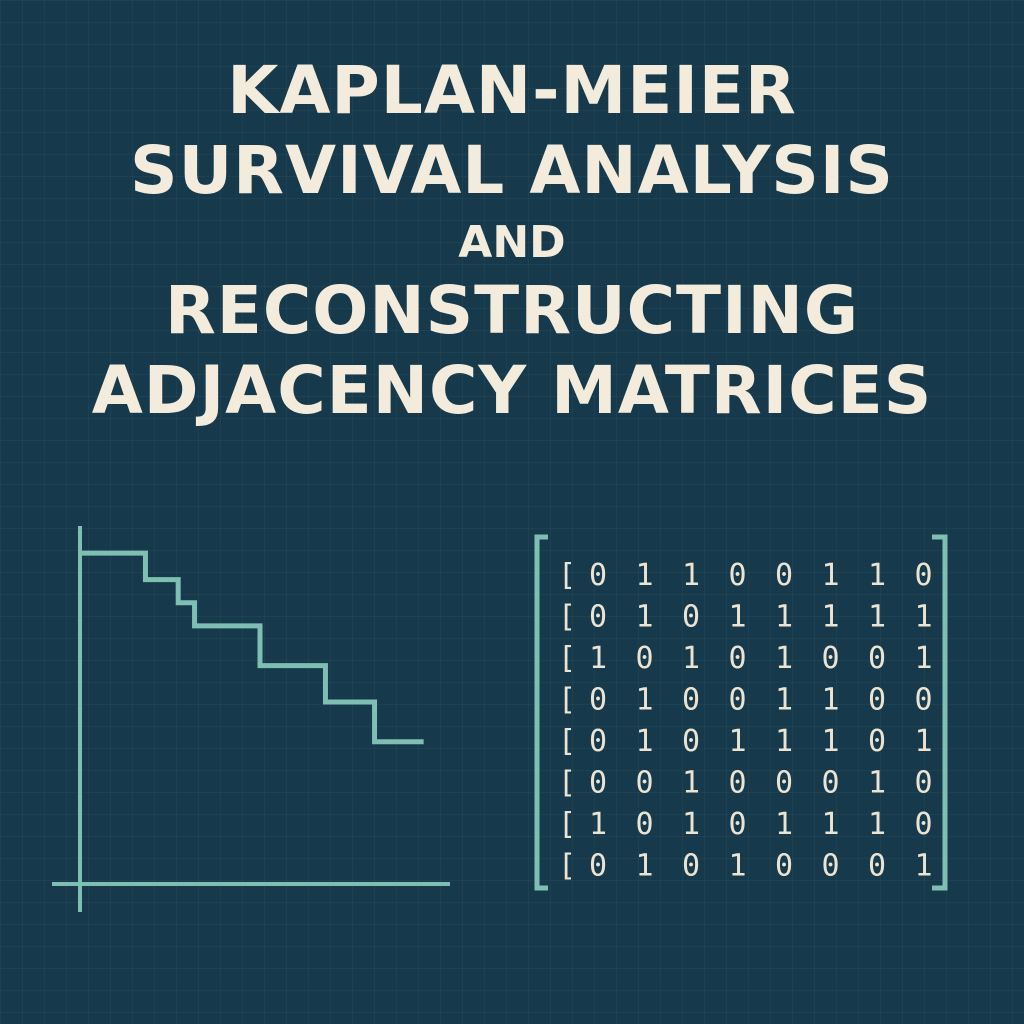 The width and height of the screenshot is (1024, 1024). I want to click on matrix-left-bracket, so click(541, 712).